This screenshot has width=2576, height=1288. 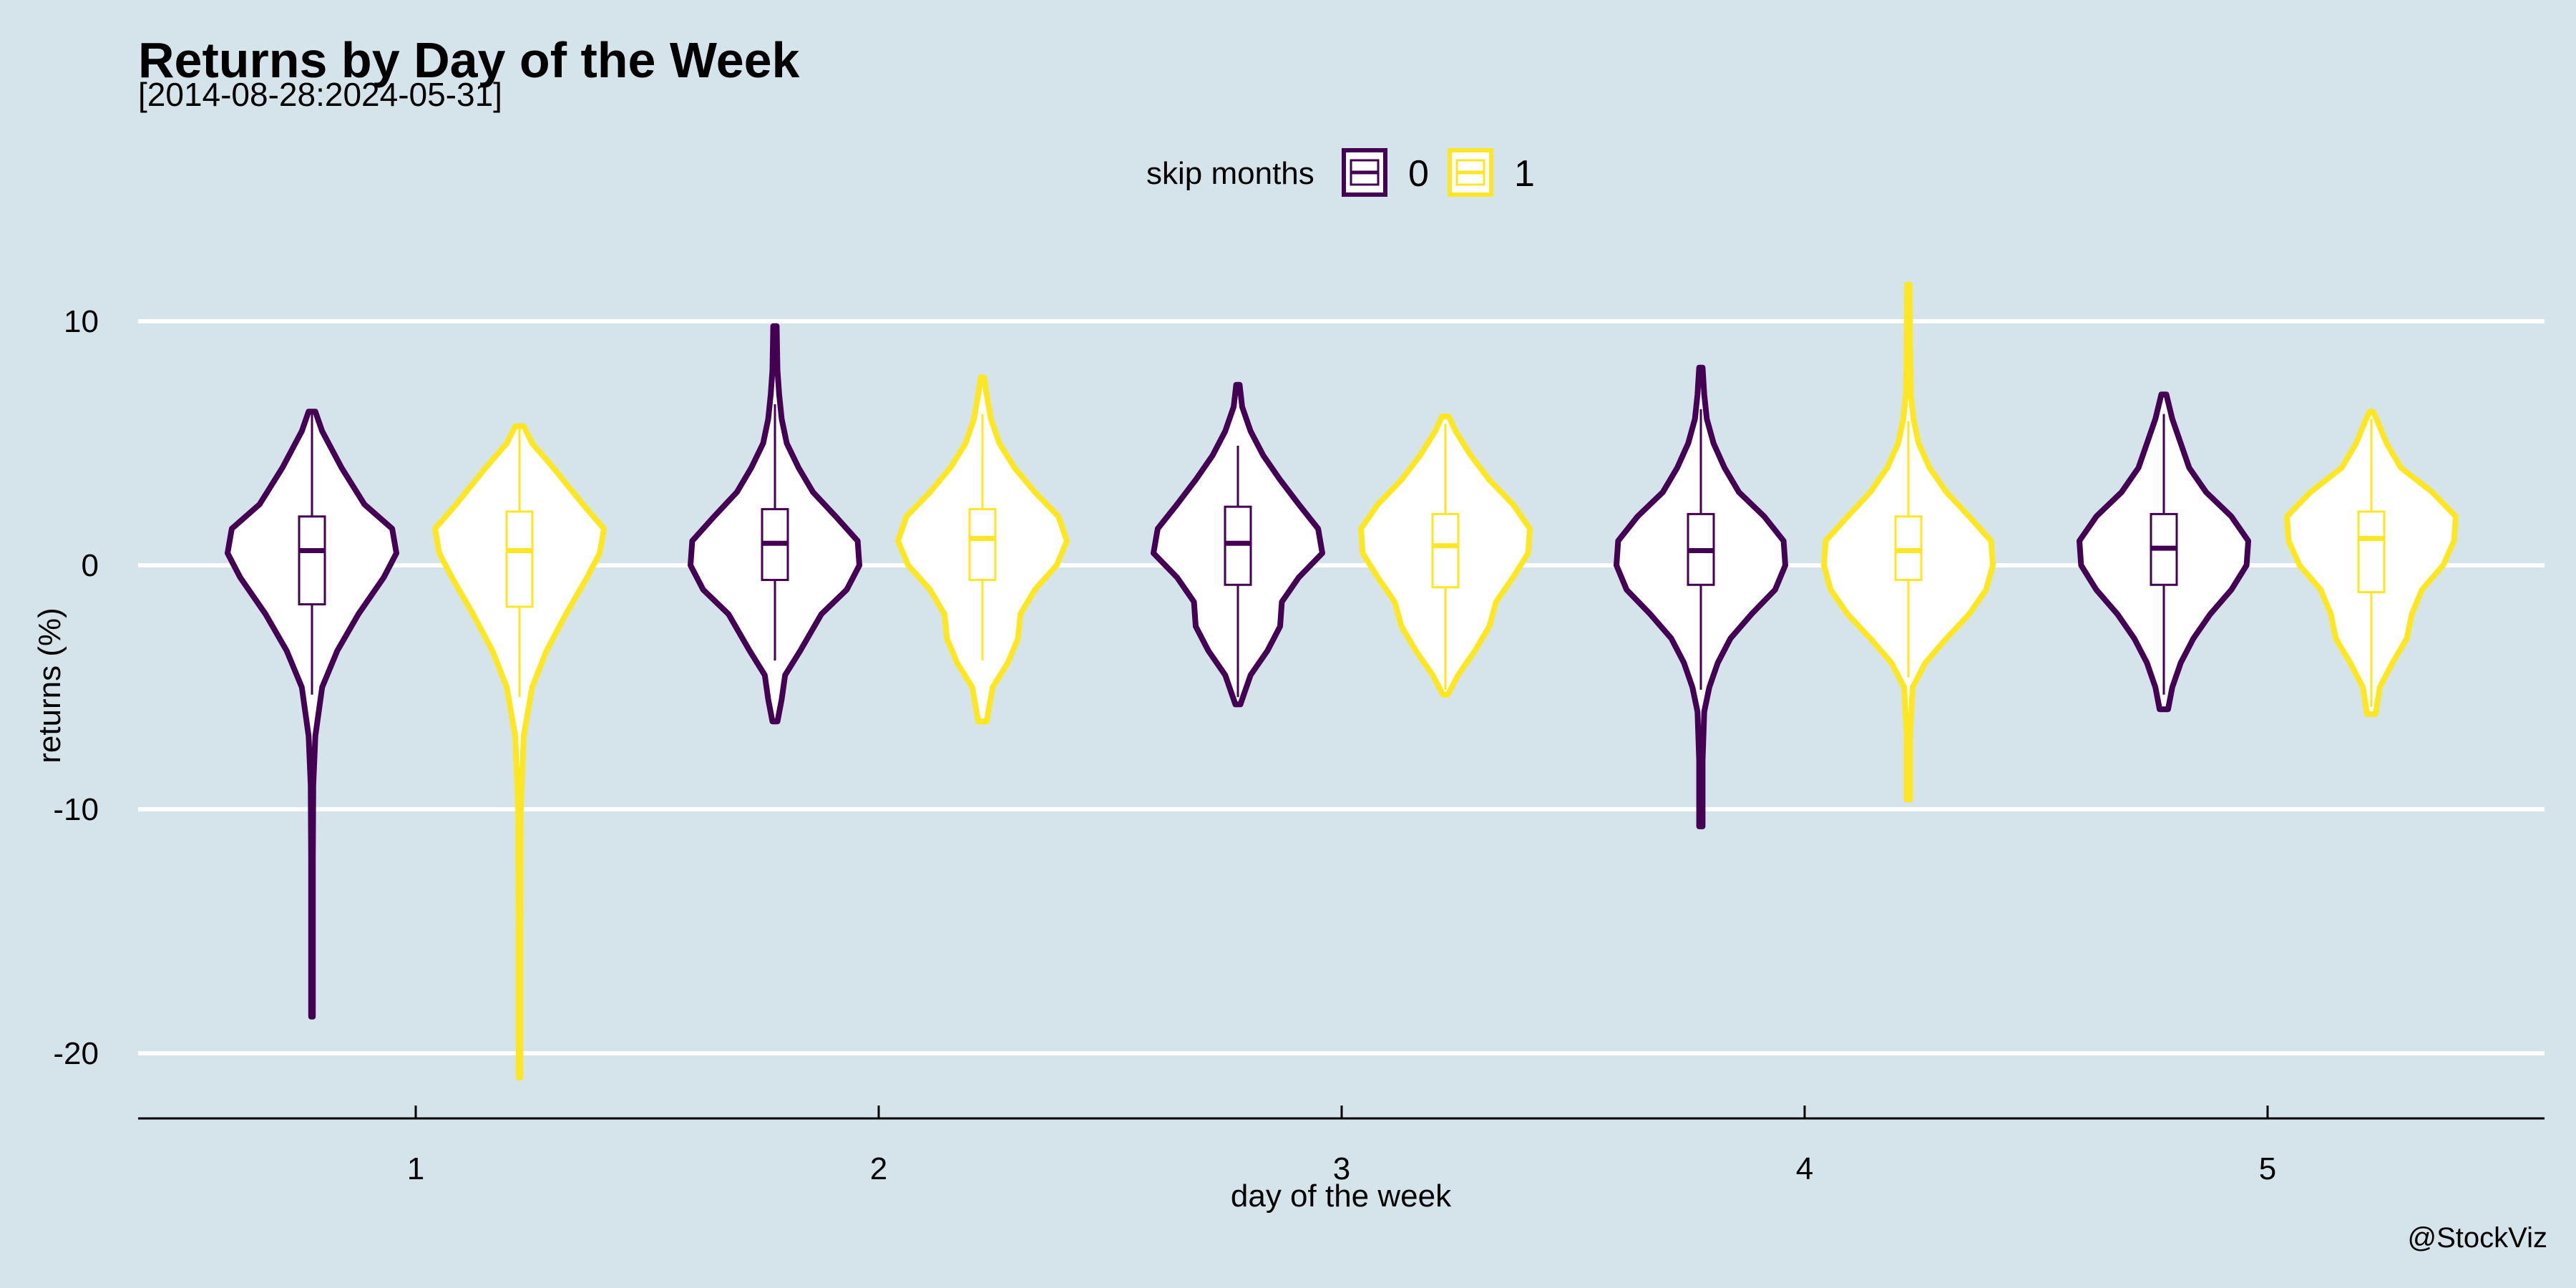 What do you see at coordinates (2267, 1168) in the screenshot?
I see `x-tick-label: 5` at bounding box center [2267, 1168].